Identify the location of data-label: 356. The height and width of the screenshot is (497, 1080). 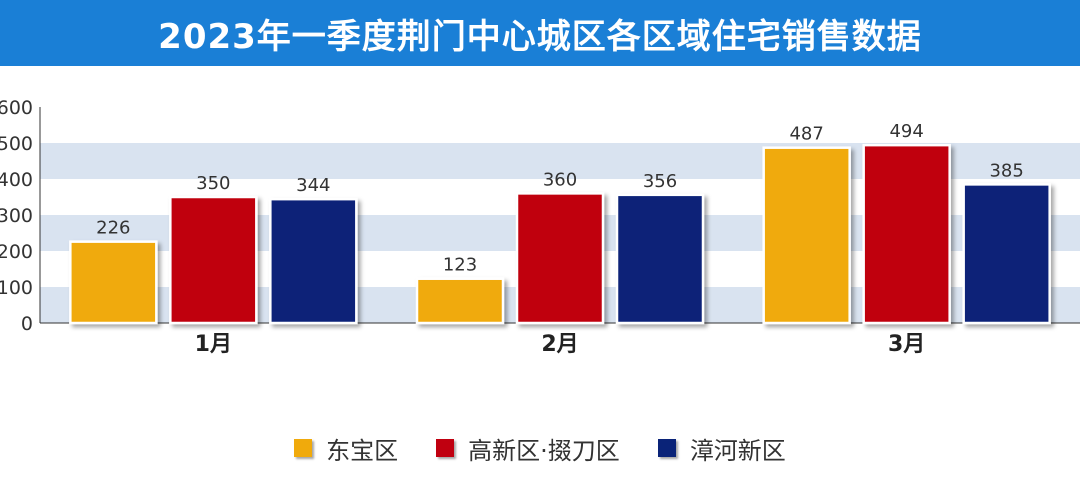
(660, 181).